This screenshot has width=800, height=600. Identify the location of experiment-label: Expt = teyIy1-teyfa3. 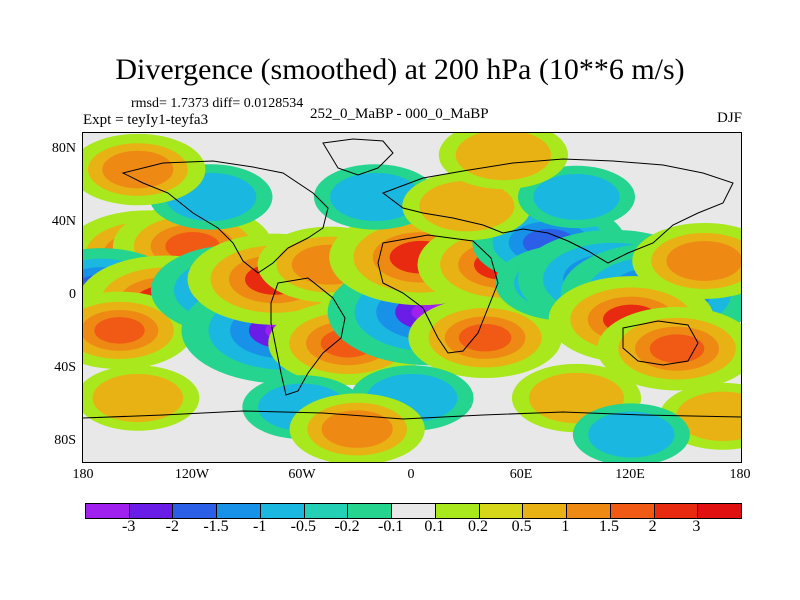
(146, 120).